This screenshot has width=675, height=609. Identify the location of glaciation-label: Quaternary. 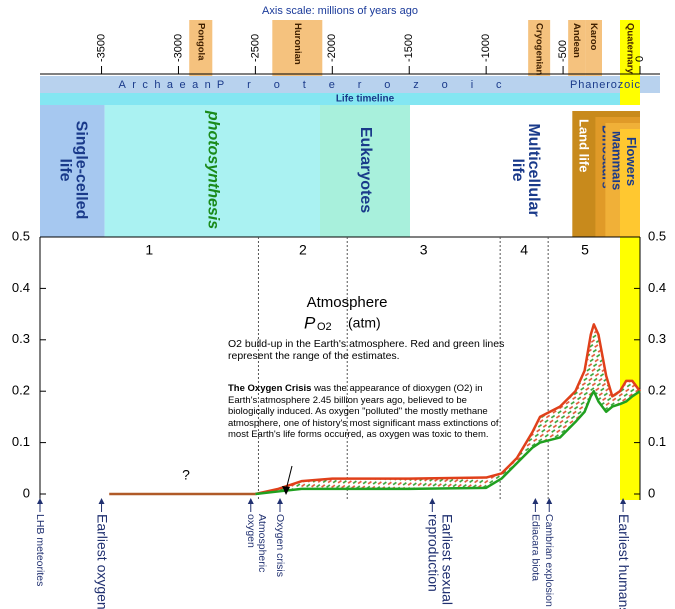
(629, 48).